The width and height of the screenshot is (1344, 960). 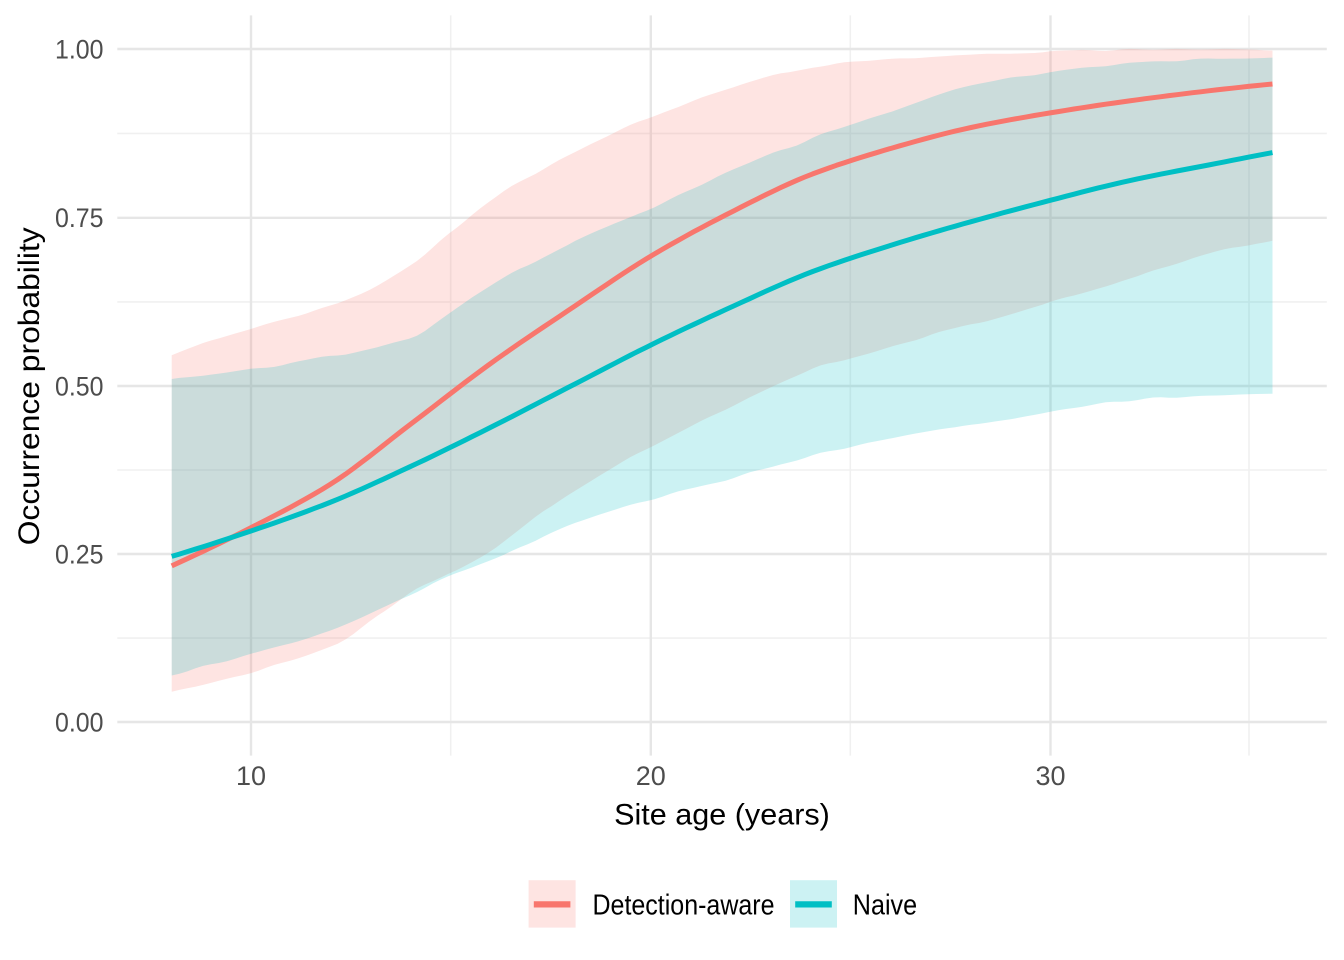 I want to click on svg-text: 0.75, so click(x=79, y=218).